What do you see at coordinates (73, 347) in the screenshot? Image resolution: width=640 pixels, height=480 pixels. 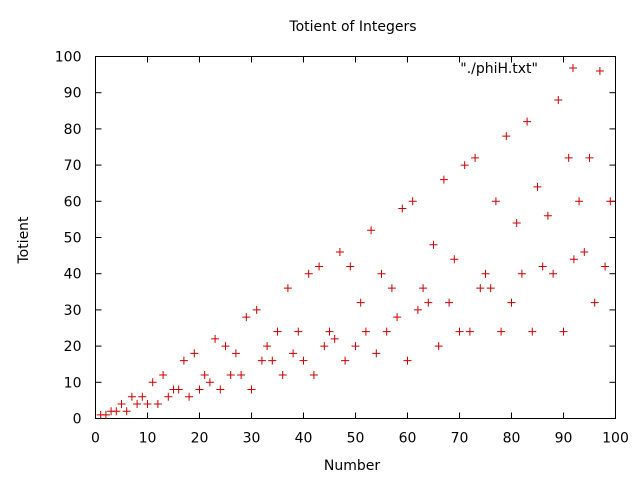 I see `y-tick-label: 20` at bounding box center [73, 347].